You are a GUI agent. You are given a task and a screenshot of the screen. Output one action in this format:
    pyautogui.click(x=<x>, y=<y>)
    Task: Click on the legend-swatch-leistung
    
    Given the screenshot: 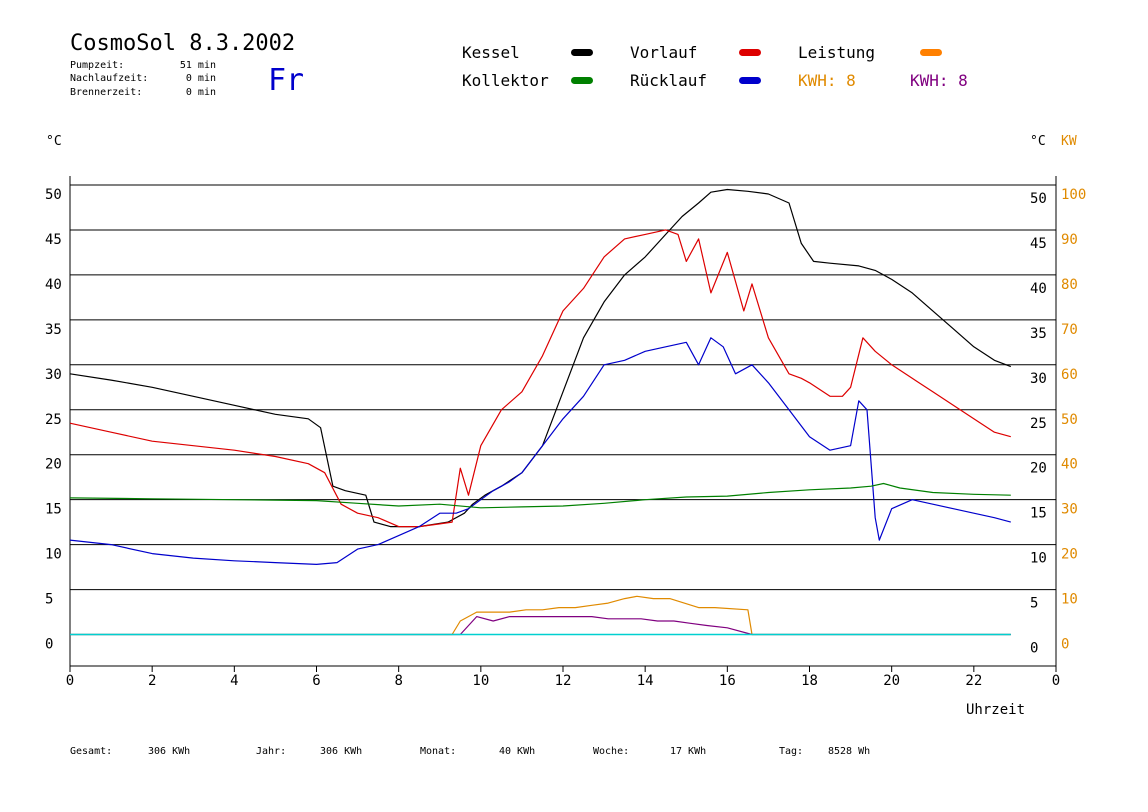 What is the action you would take?
    pyautogui.click(x=931, y=52)
    